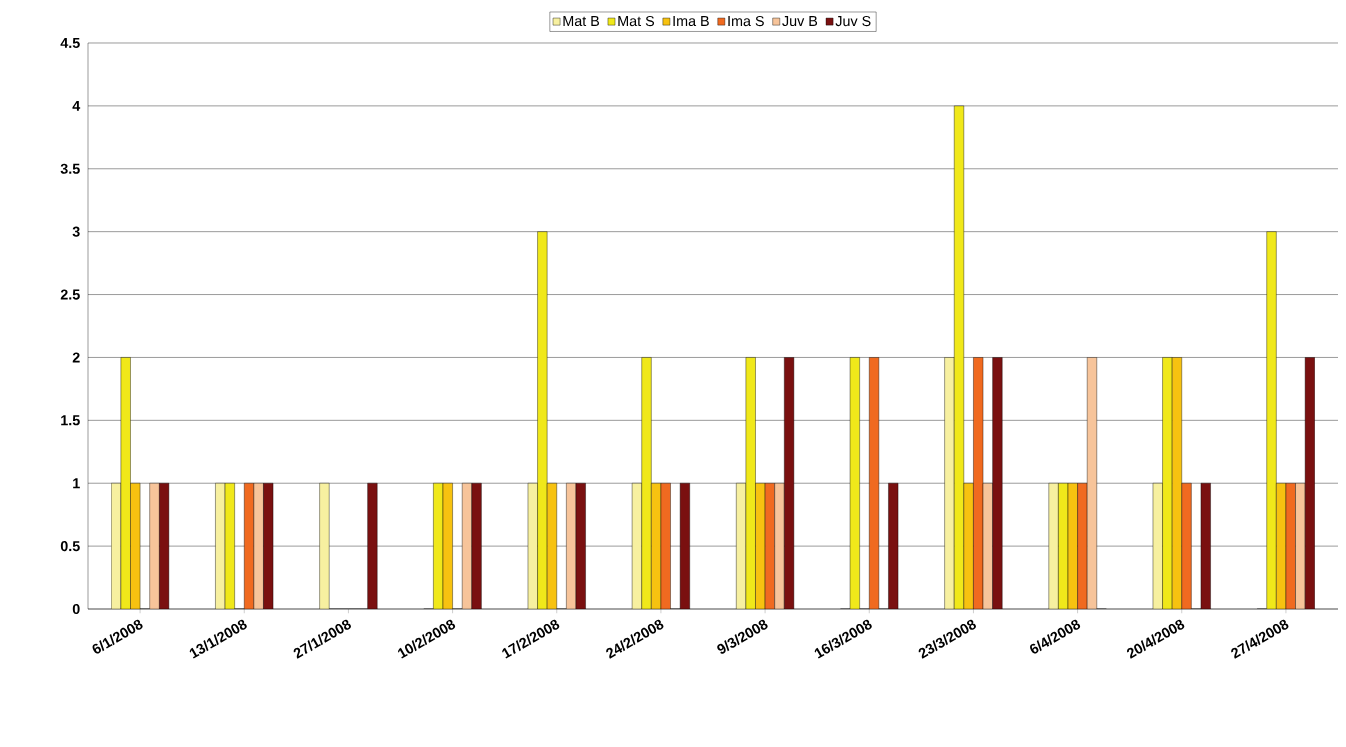  What do you see at coordinates (70, 546) in the screenshot?
I see `y-tick-label: 0.5` at bounding box center [70, 546].